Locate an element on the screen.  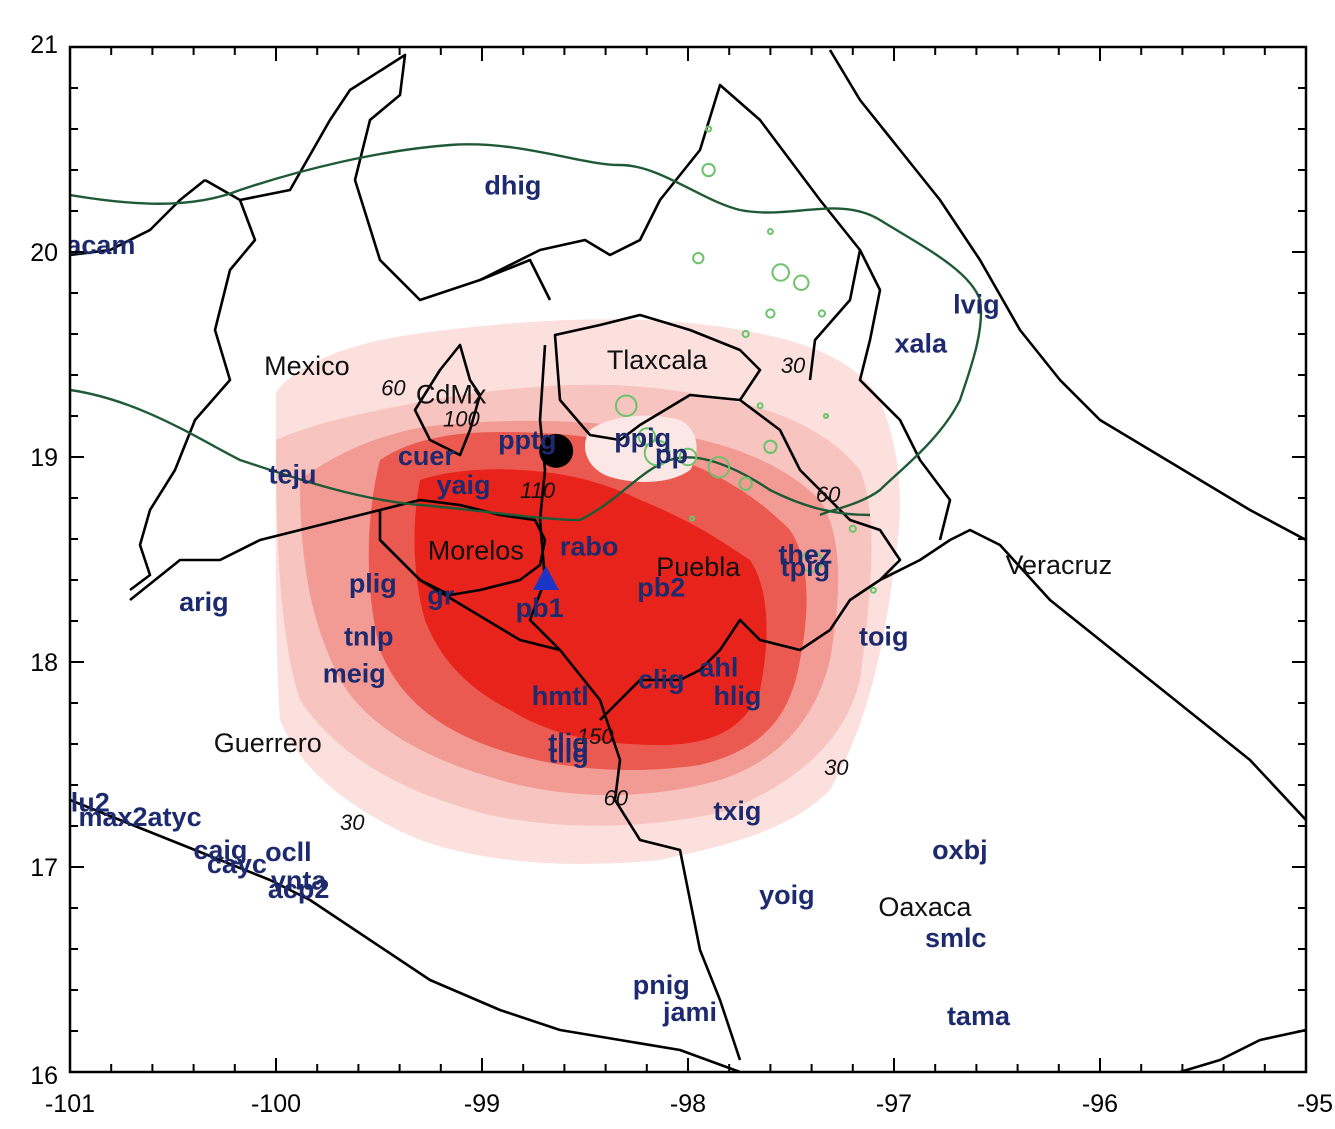
station-label: ppig is located at coordinates (642, 438).